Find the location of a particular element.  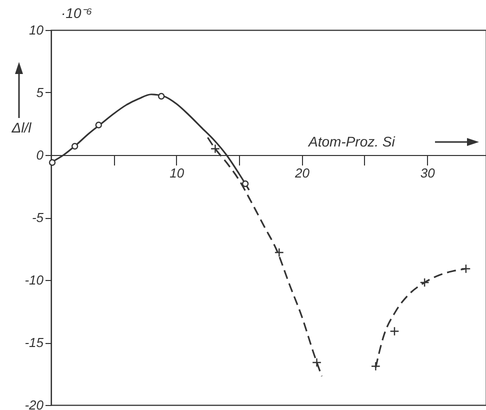

x-tick-label: 10 is located at coordinates (177, 173).